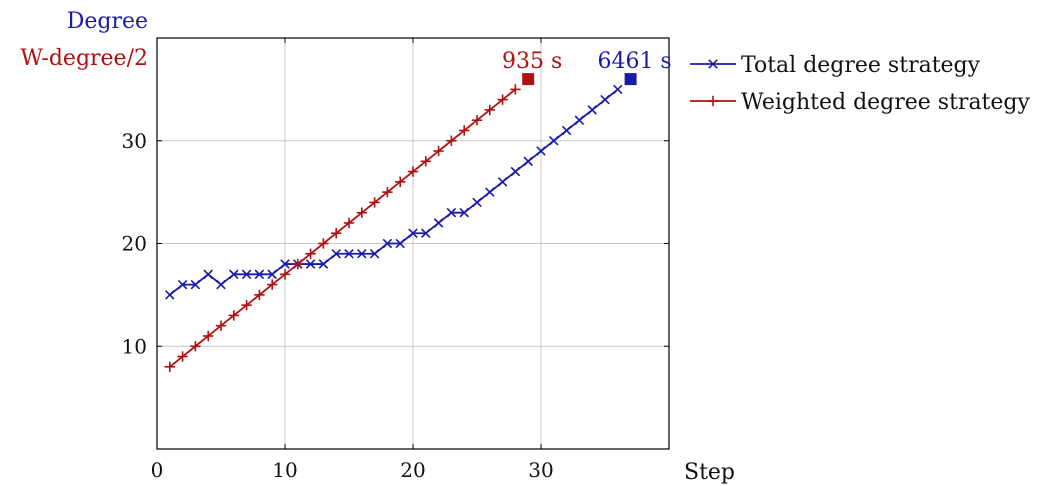 The image size is (1051, 486). What do you see at coordinates (412, 470) in the screenshot?
I see `x-tick-label: 20` at bounding box center [412, 470].